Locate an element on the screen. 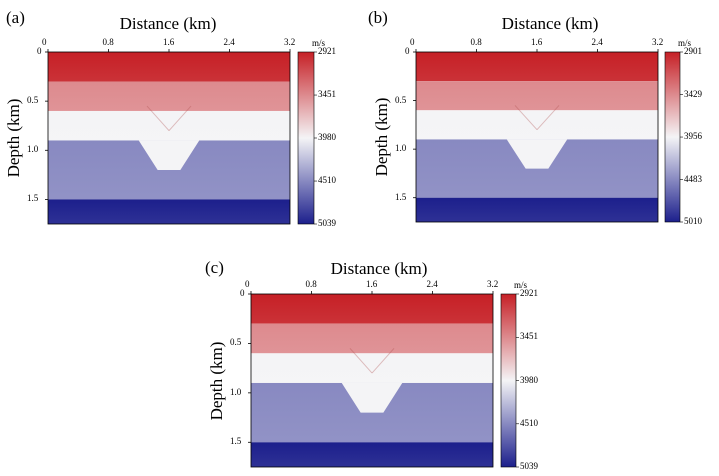 This screenshot has width=719, height=476. colorbar-tick-label: 2901 is located at coordinates (693, 51).